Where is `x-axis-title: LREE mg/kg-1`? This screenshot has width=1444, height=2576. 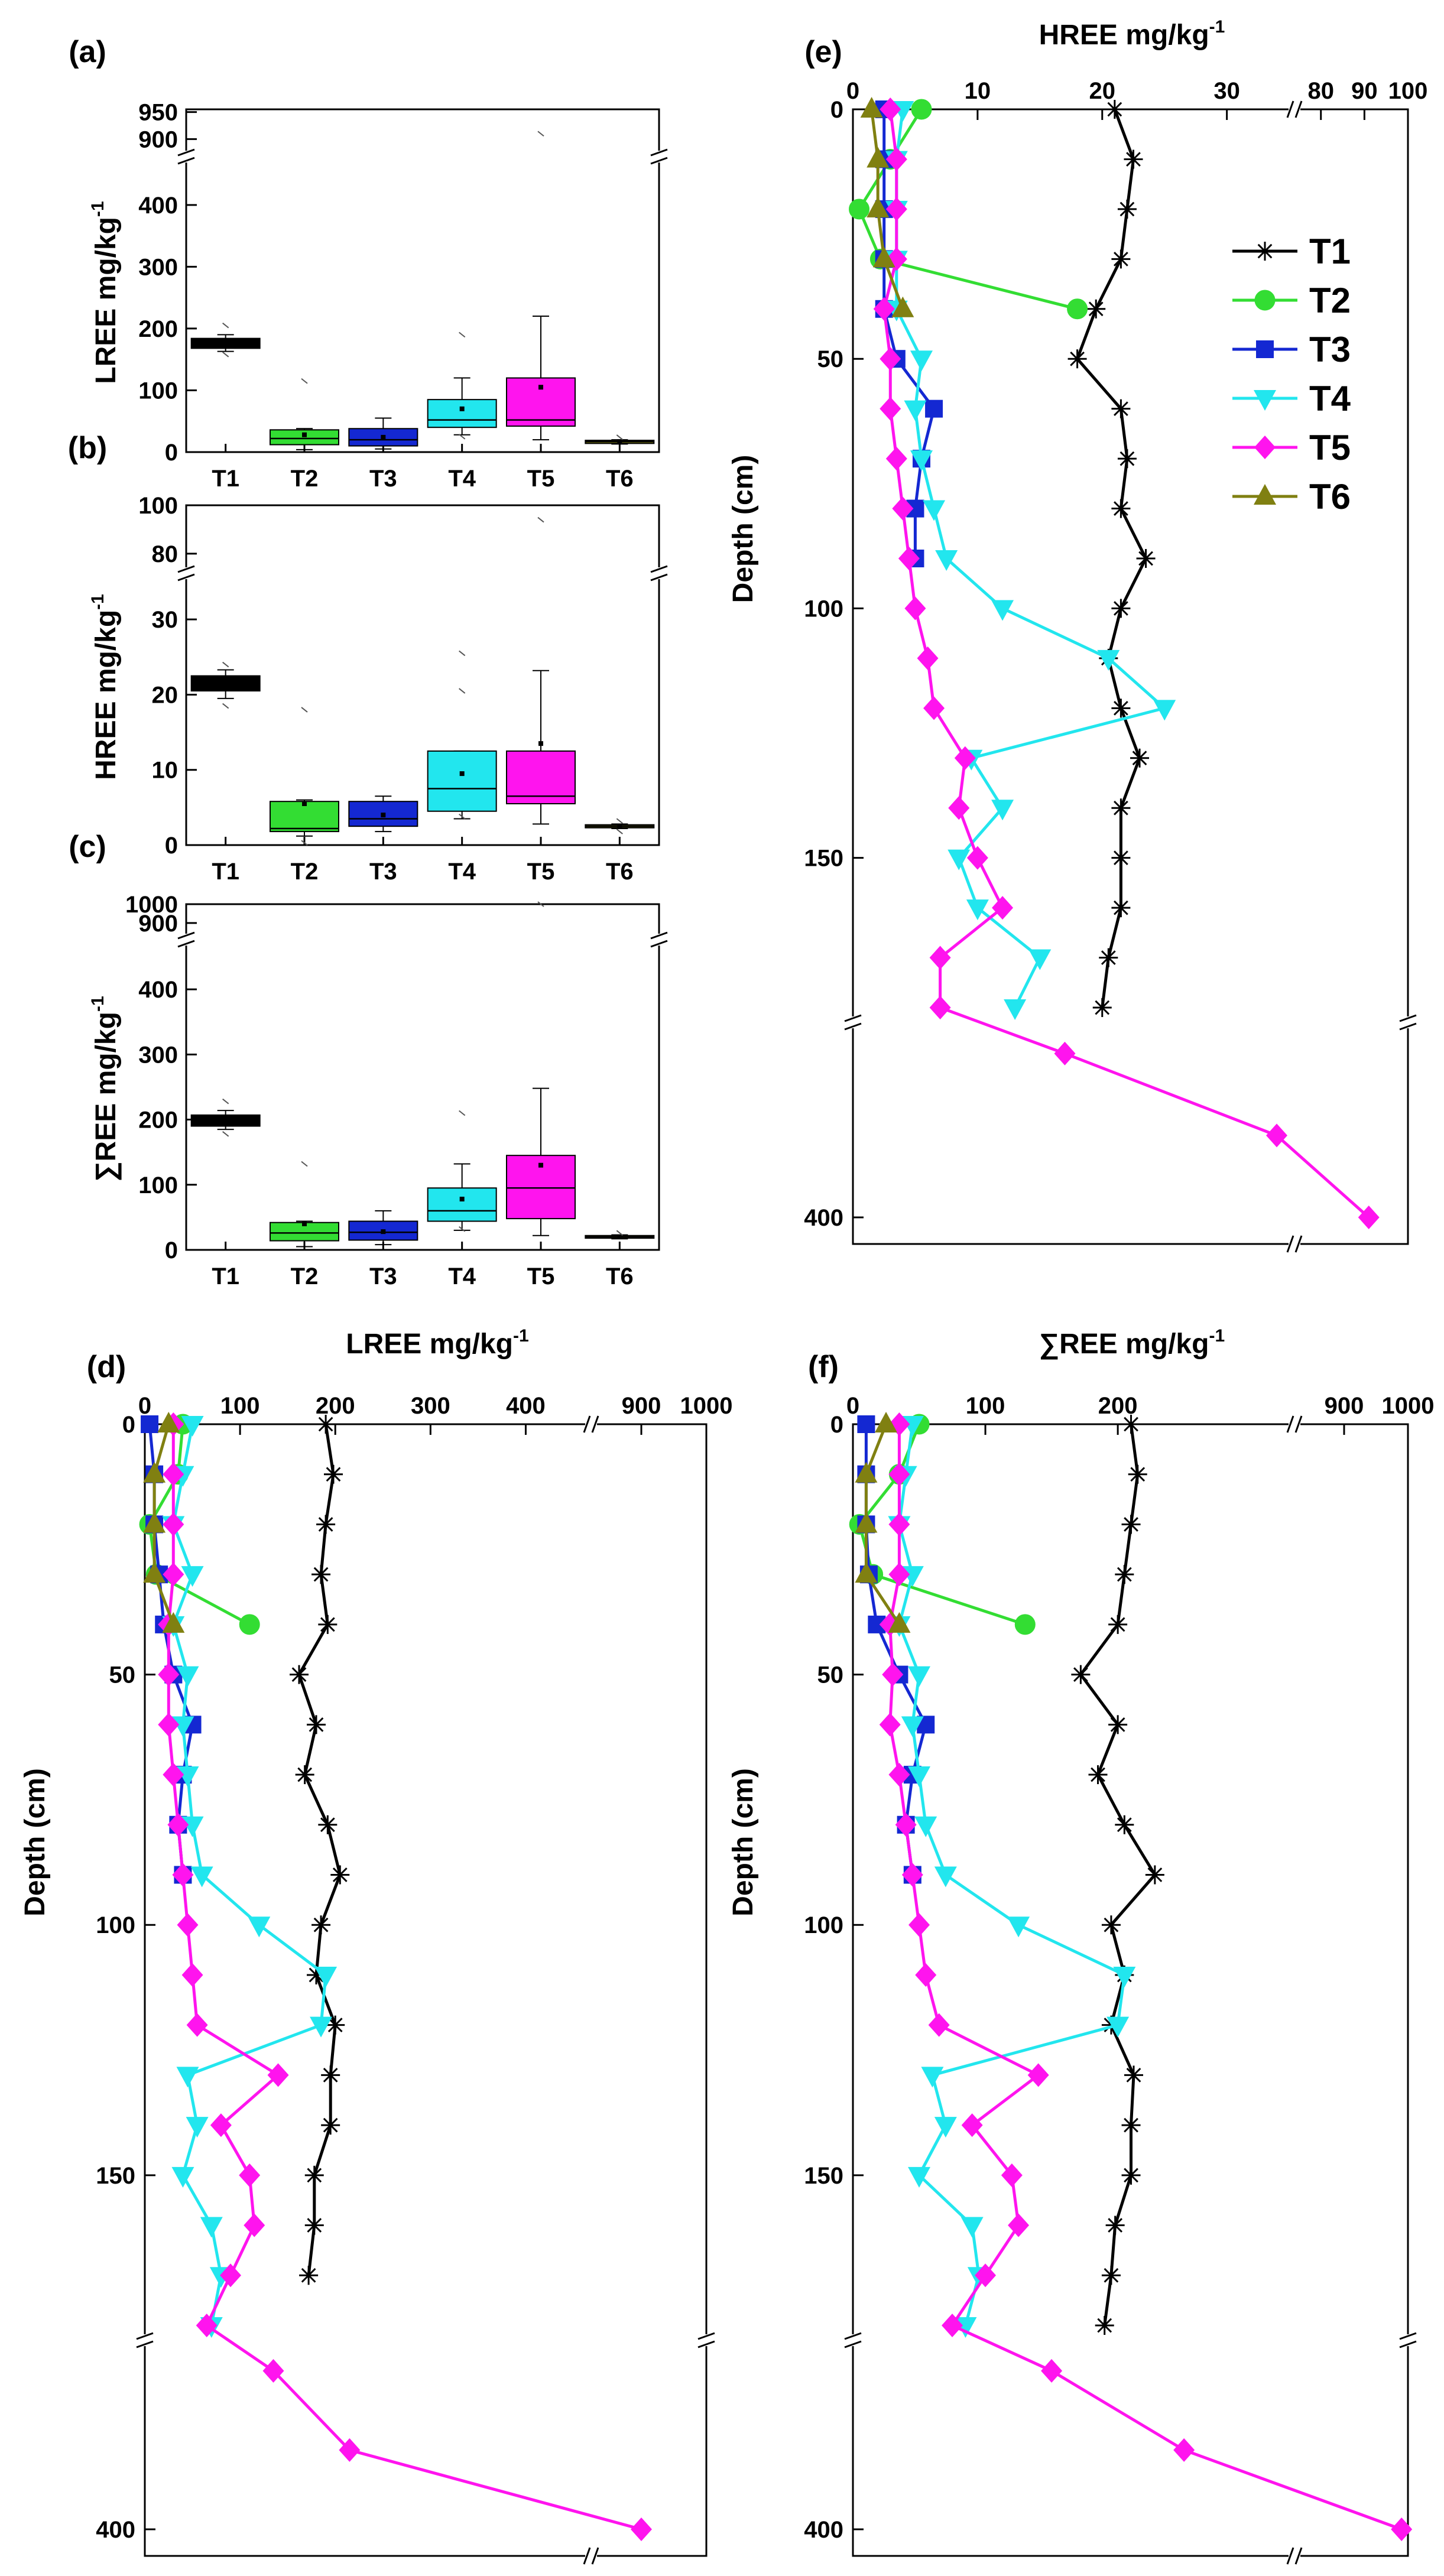 x-axis-title: LREE mg/kg-1 is located at coordinates (437, 1343).